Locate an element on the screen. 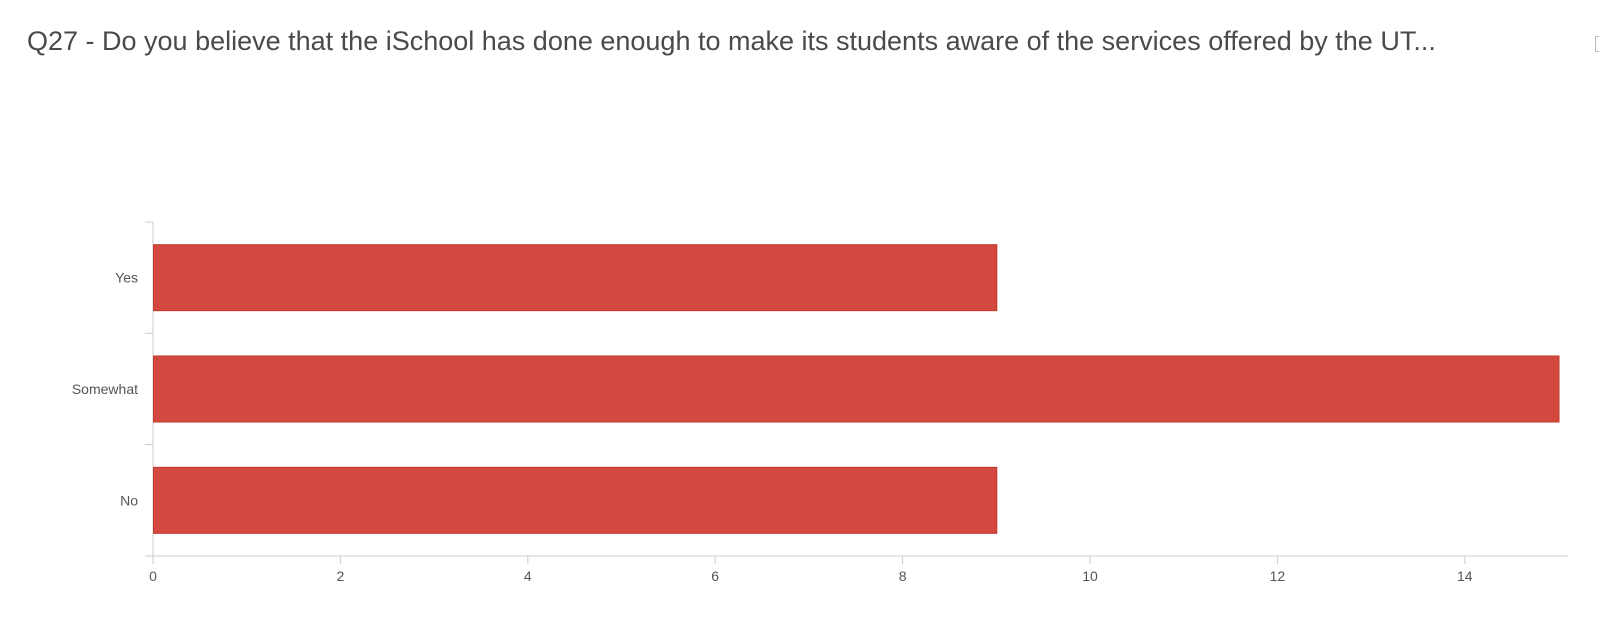  category-label-no: No is located at coordinates (129, 500).